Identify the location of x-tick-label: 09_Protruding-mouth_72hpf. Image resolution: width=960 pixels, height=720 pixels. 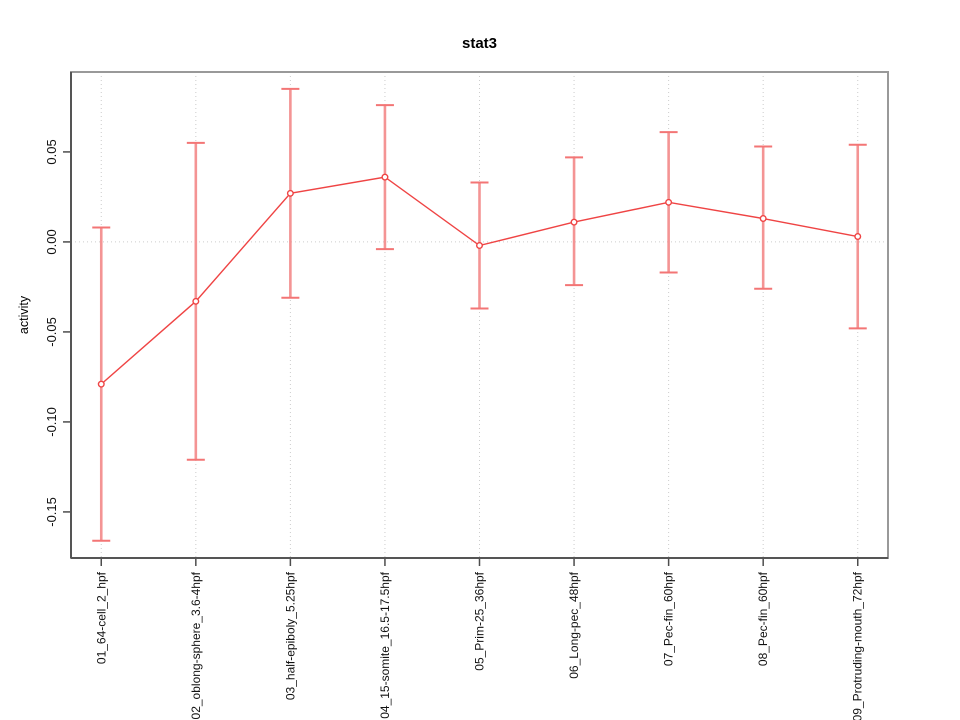
(858, 645).